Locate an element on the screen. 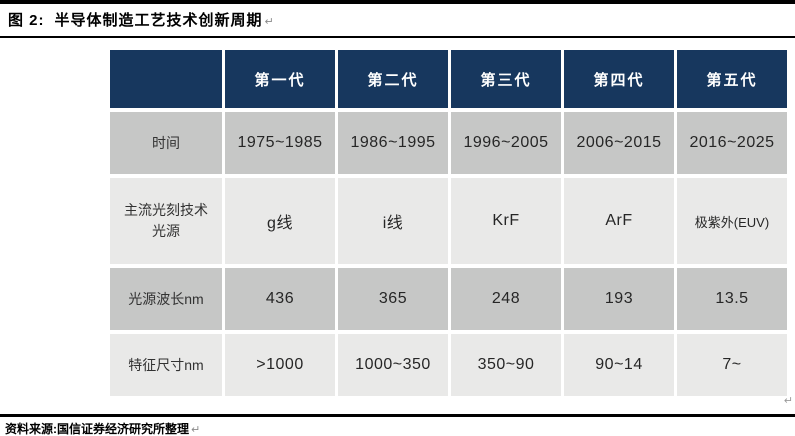  table-cell: 7~ is located at coordinates (732, 365).